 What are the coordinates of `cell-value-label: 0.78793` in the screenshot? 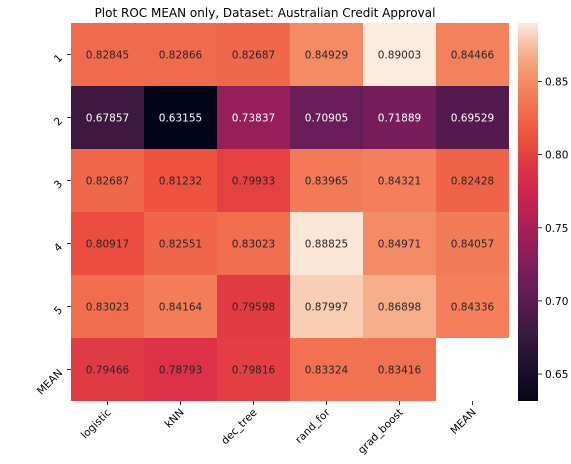 It's located at (180, 371).